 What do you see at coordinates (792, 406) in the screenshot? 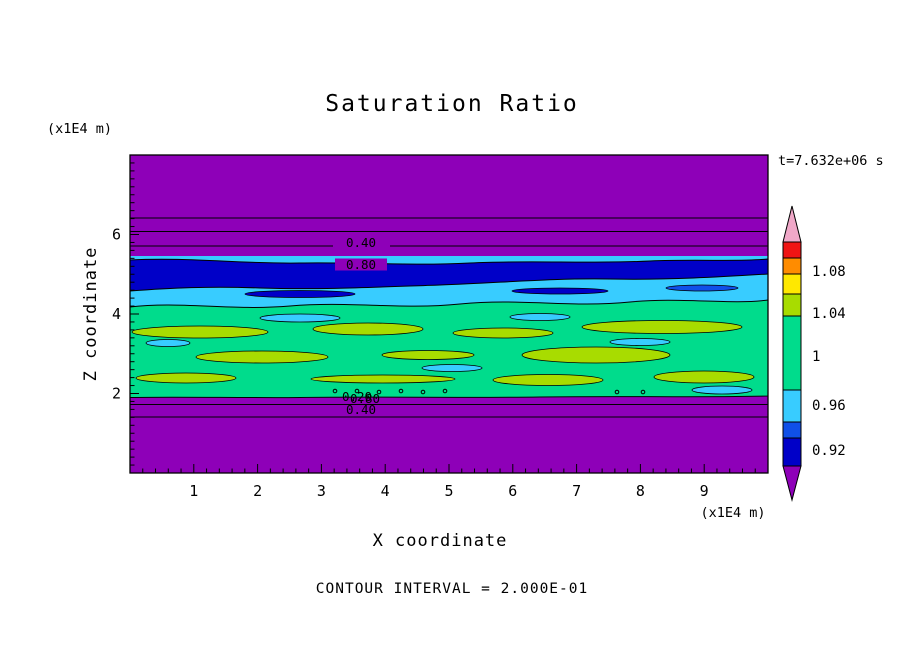
I see `colorbar-segment-cyan` at bounding box center [792, 406].